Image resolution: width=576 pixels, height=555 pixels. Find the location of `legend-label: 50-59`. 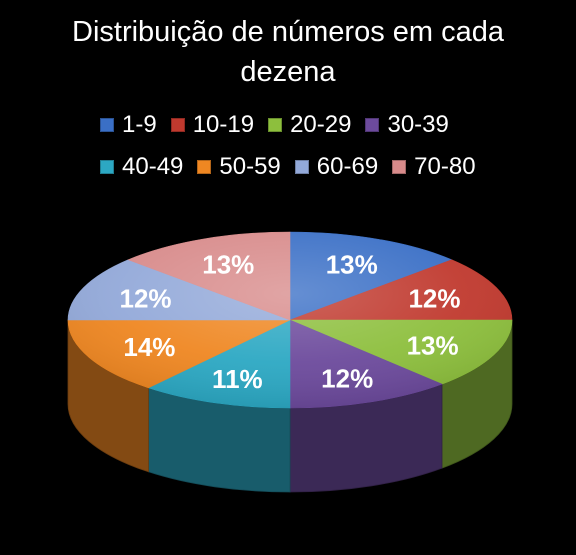

legend-label: 50-59 is located at coordinates (250, 166).